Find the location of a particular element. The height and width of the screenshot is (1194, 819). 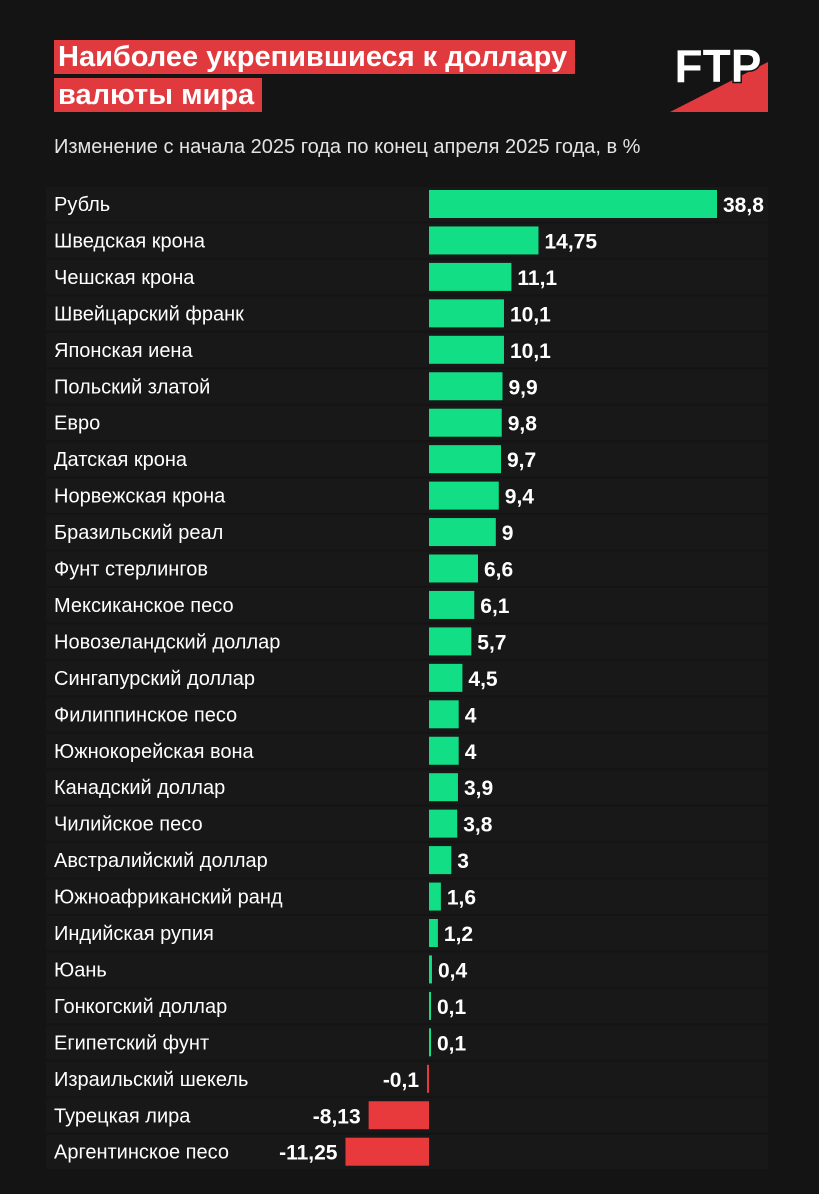

category-label: Южноафриканский ранд is located at coordinates (168, 898).